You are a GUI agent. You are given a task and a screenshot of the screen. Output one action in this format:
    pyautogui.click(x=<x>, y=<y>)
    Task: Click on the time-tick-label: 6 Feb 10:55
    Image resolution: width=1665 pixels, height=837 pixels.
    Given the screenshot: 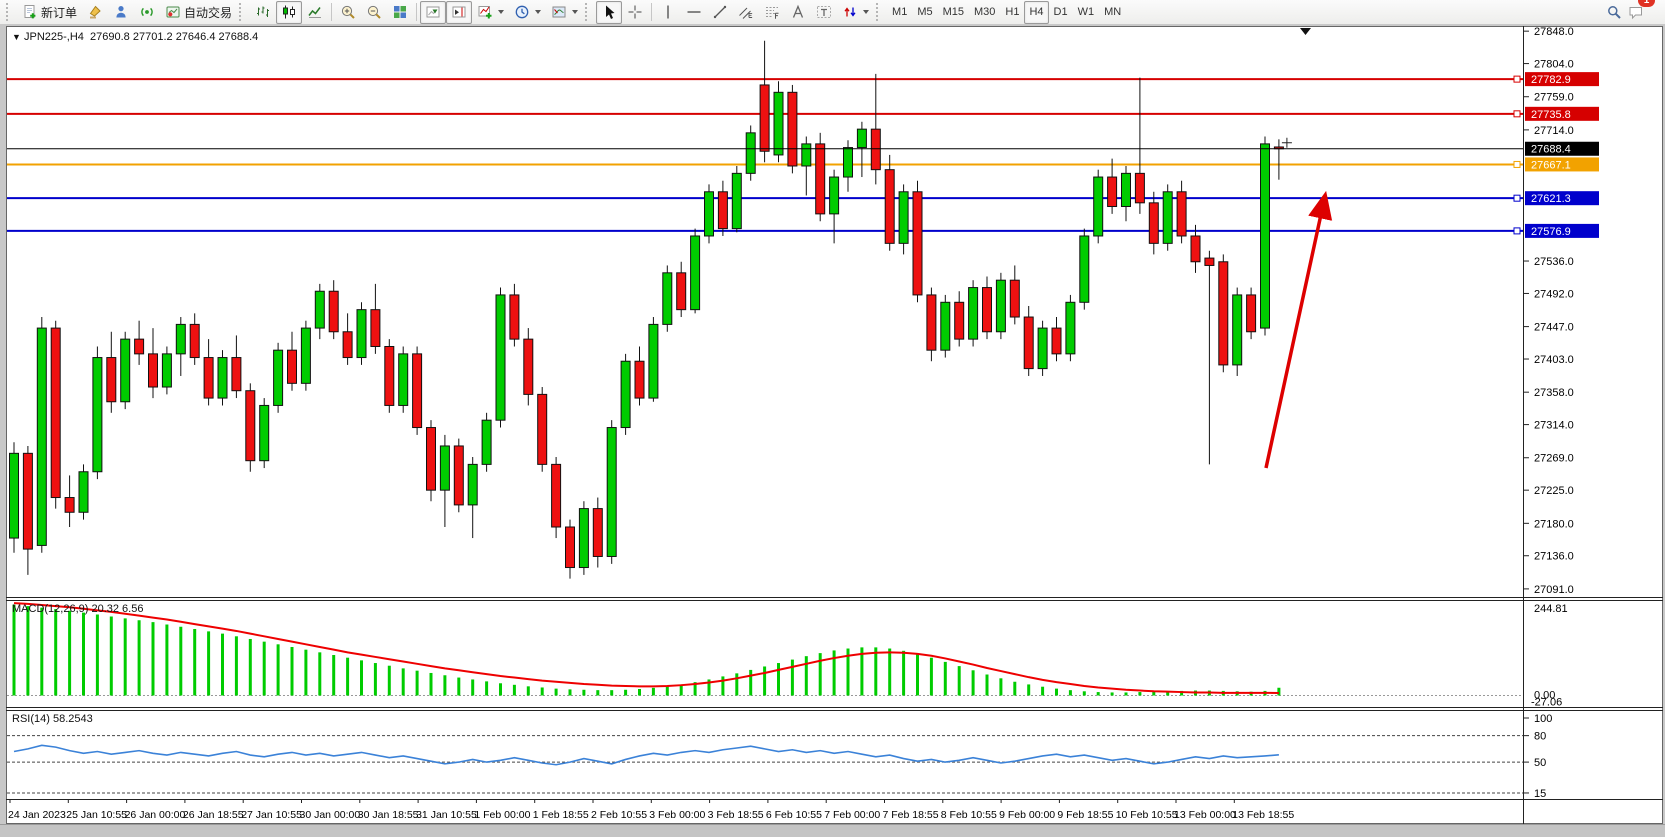 What is the action you would take?
    pyautogui.click(x=794, y=815)
    